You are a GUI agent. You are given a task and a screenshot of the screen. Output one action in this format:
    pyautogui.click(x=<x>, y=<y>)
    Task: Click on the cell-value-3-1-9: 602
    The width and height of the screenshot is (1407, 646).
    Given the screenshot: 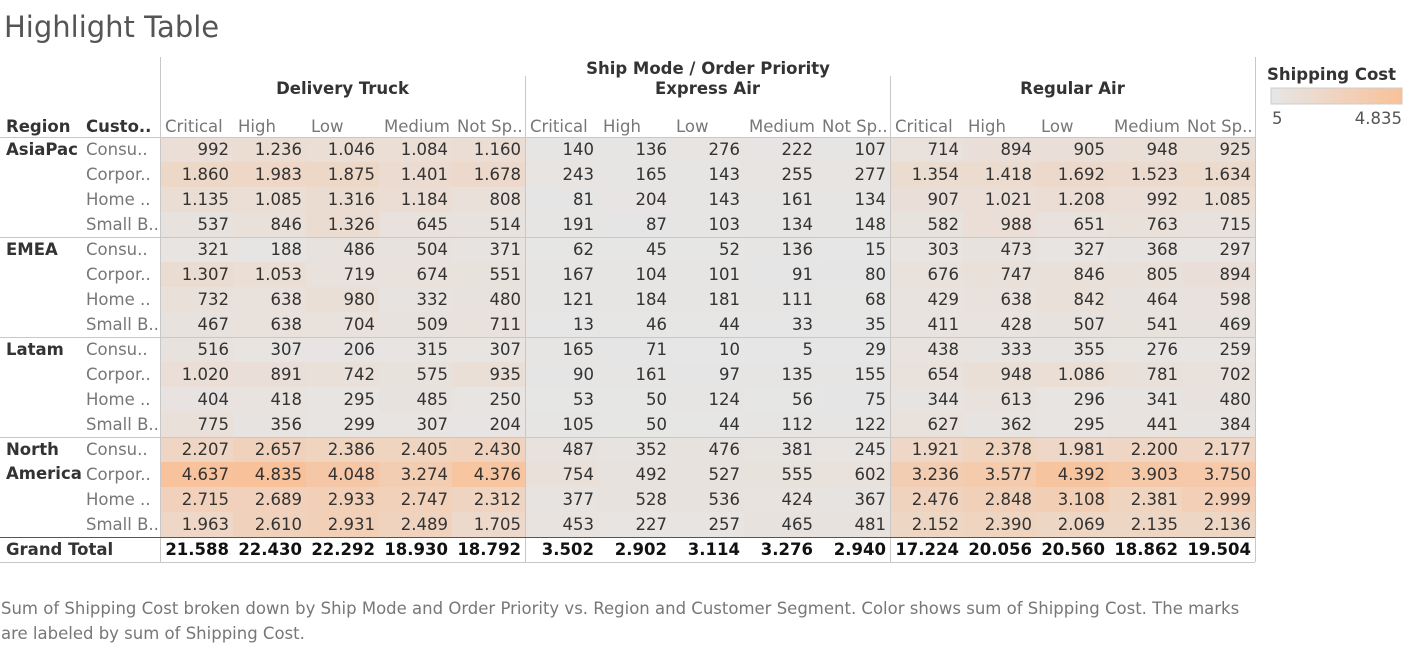 What is the action you would take?
    pyautogui.click(x=871, y=474)
    